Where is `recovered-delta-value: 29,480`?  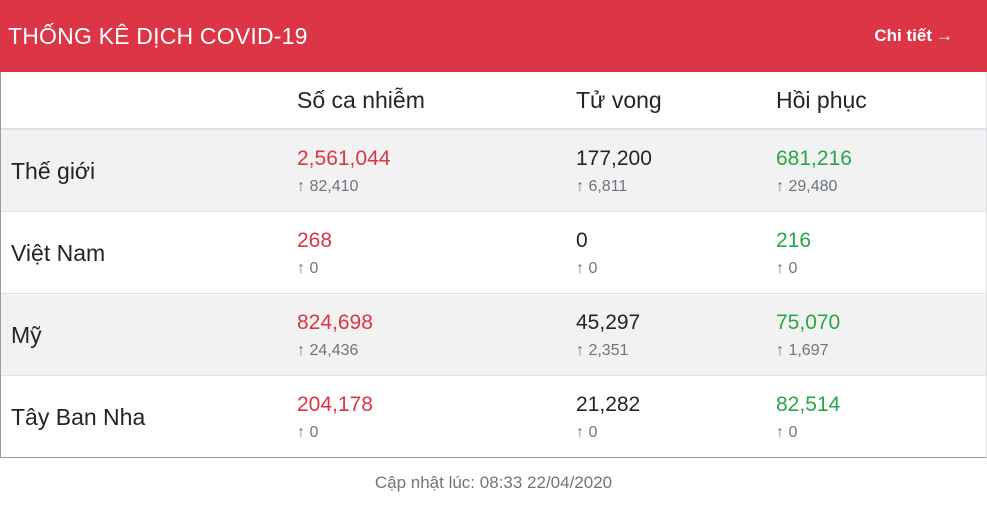 recovered-delta-value: 29,480 is located at coordinates (813, 187).